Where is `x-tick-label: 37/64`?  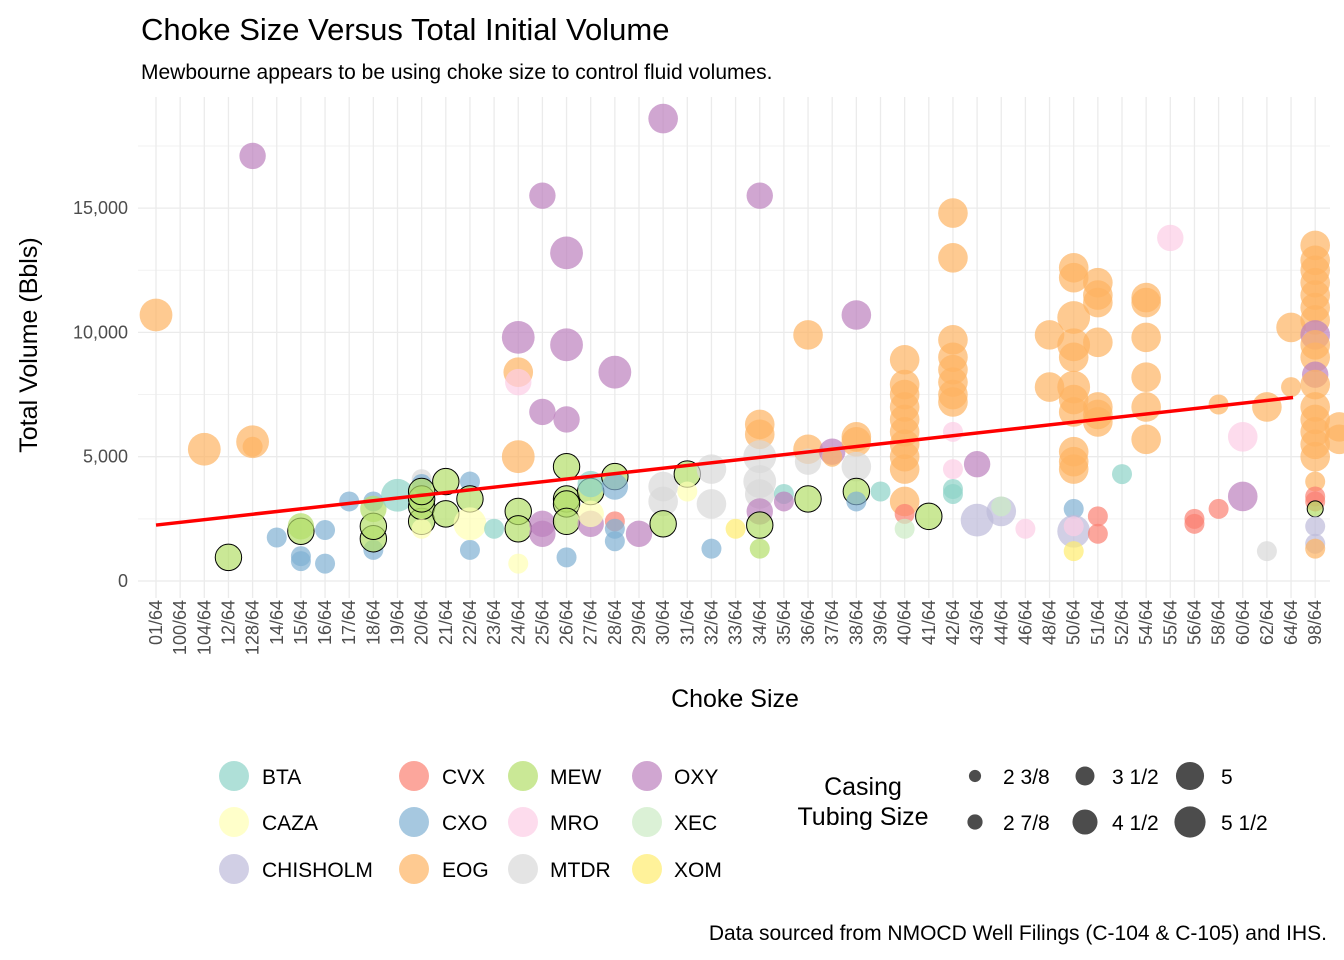
x-tick-label: 37/64 is located at coordinates (832, 622).